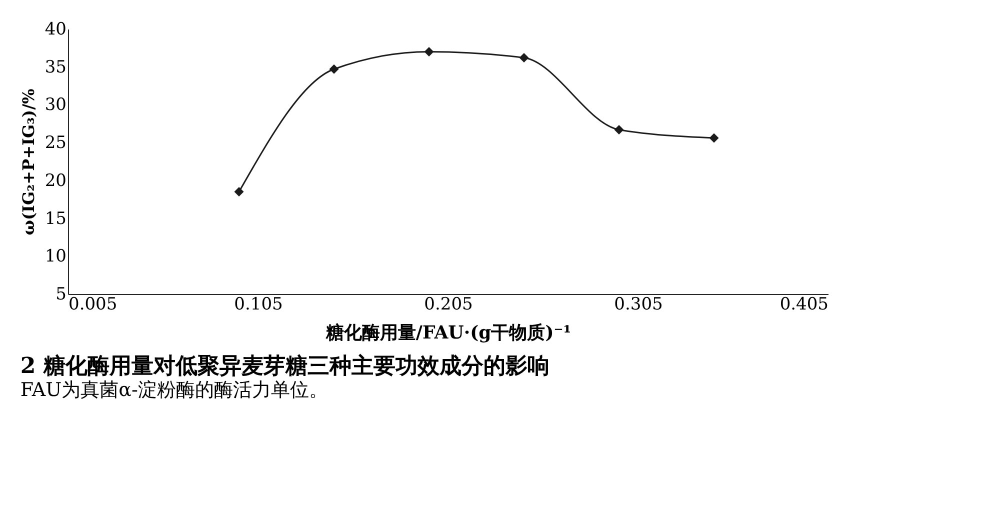 The image size is (1000, 514). I want to click on y-tick-label: 35, so click(55, 67).